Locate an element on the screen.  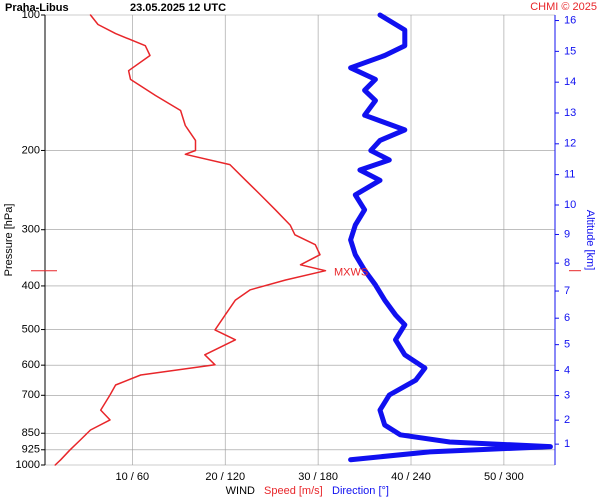
y-tick-label: 925 is located at coordinates (31, 450).